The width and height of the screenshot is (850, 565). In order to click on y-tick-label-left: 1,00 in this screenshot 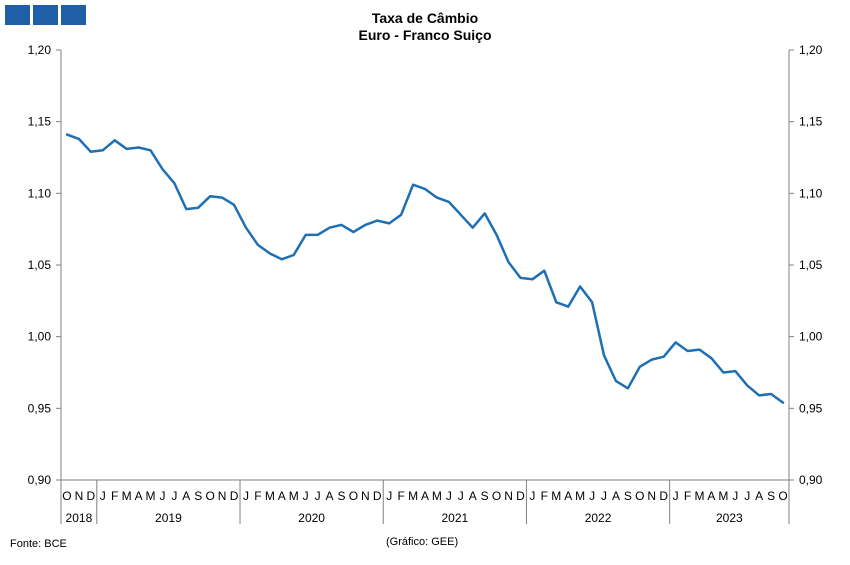, I will do `click(40, 337)`.